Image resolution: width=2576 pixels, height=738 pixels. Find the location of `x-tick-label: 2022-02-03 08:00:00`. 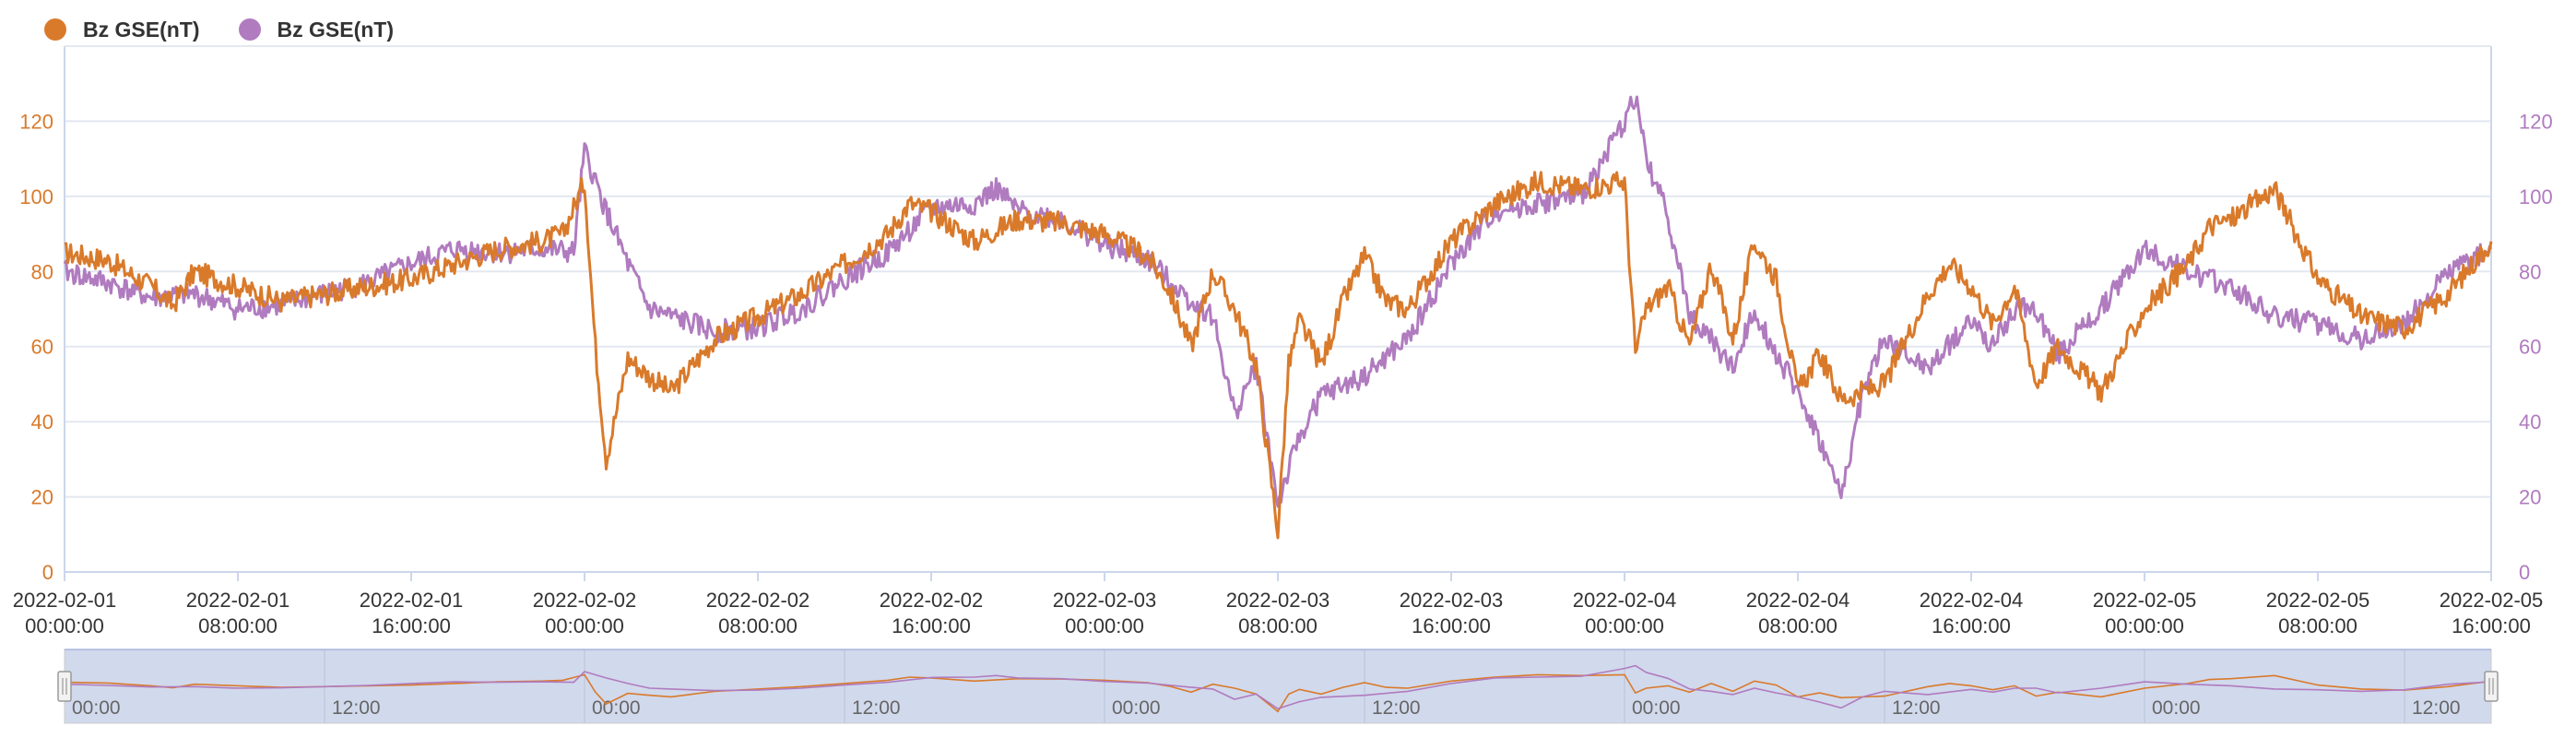

x-tick-label: 2022-02-03 08:00:00 is located at coordinates (1278, 613).